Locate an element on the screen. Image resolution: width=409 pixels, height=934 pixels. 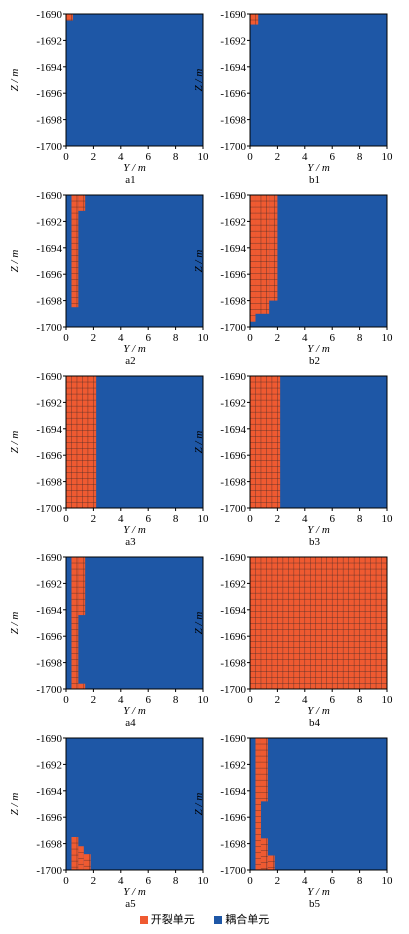
legend-swatch-coupled is located at coordinates (218, 920).